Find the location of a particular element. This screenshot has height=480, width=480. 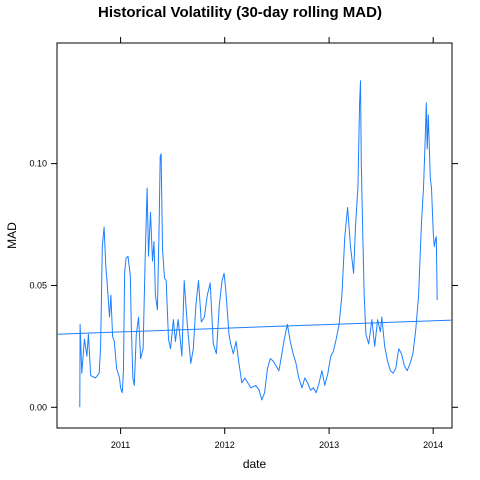

y-axis-label: MAD is located at coordinates (12, 235).